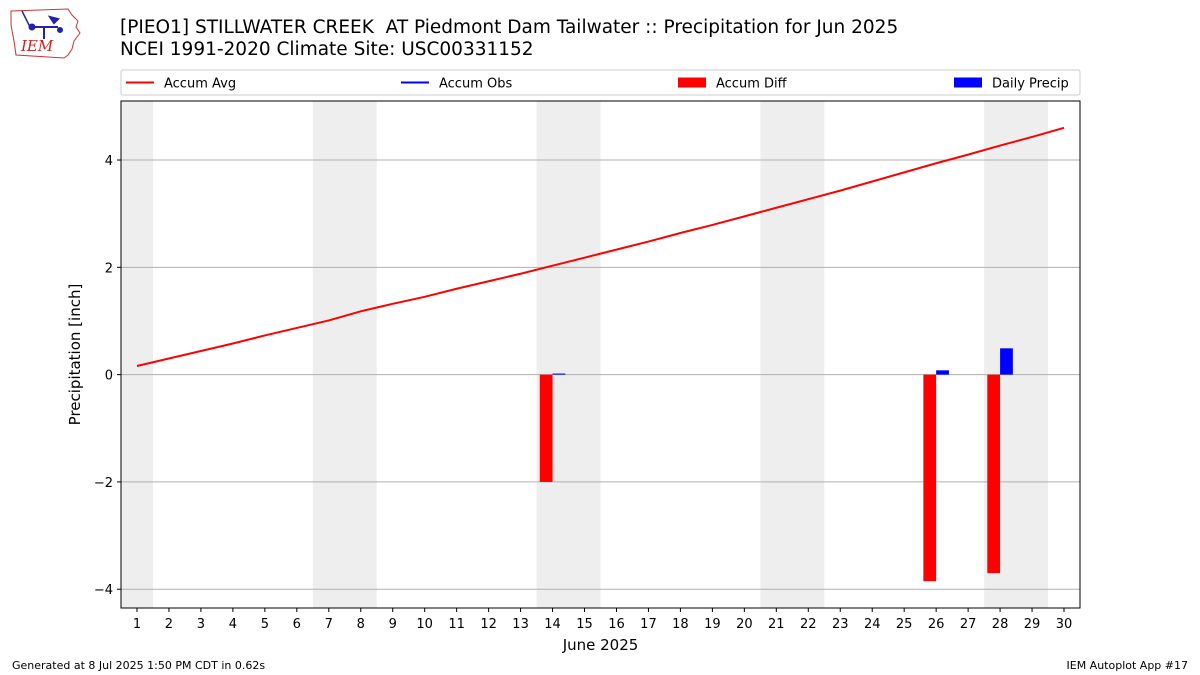  Describe the element at coordinates (1064, 624) in the screenshot. I see `x-tick-label: 30` at that location.